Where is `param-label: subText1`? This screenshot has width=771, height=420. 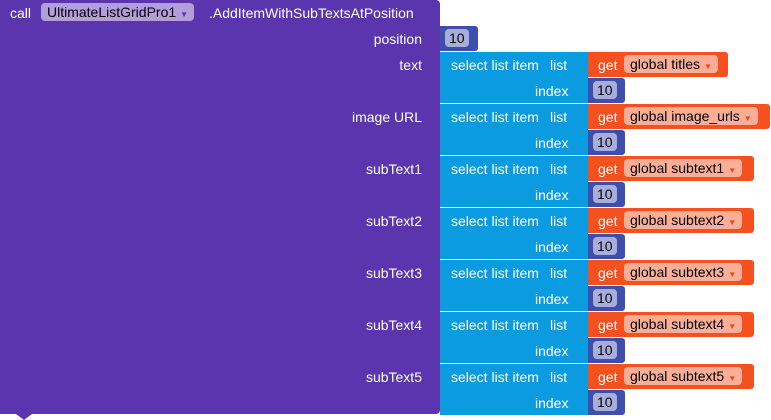 param-label: subText1 is located at coordinates (393, 169).